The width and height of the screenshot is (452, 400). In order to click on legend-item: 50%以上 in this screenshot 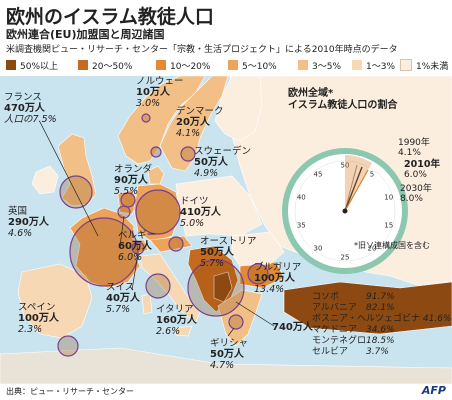, I will do `click(32, 65)`.